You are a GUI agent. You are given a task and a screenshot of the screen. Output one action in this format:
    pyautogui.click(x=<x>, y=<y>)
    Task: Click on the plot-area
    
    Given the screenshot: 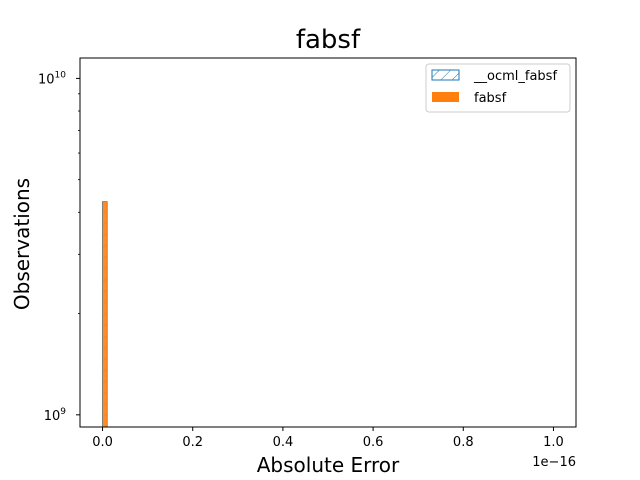 What is the action you would take?
    pyautogui.click(x=105, y=314)
    